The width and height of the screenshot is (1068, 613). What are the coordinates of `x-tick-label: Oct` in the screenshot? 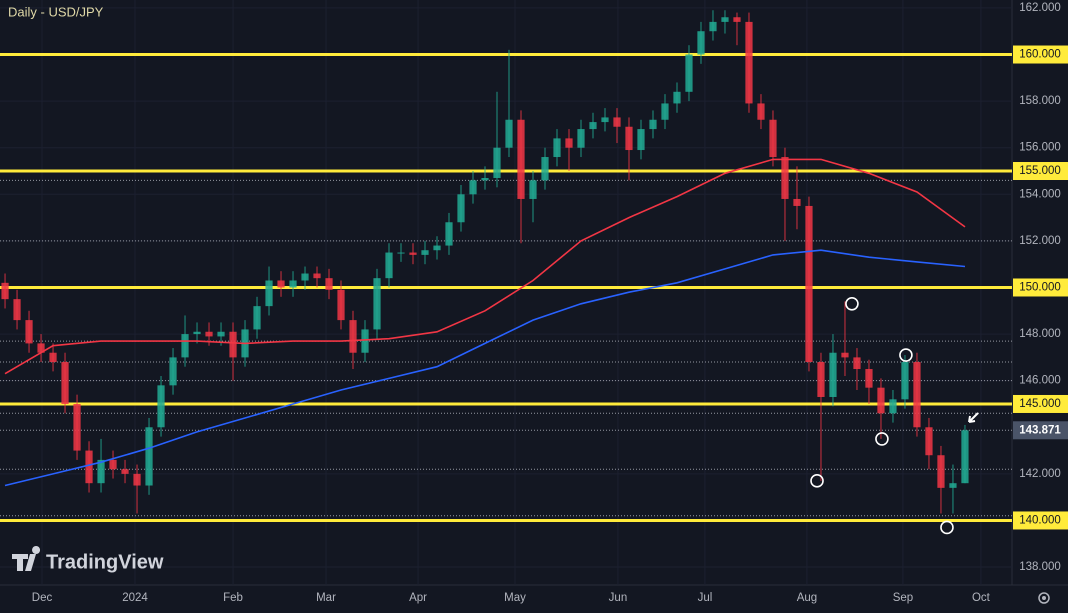 It's located at (981, 598).